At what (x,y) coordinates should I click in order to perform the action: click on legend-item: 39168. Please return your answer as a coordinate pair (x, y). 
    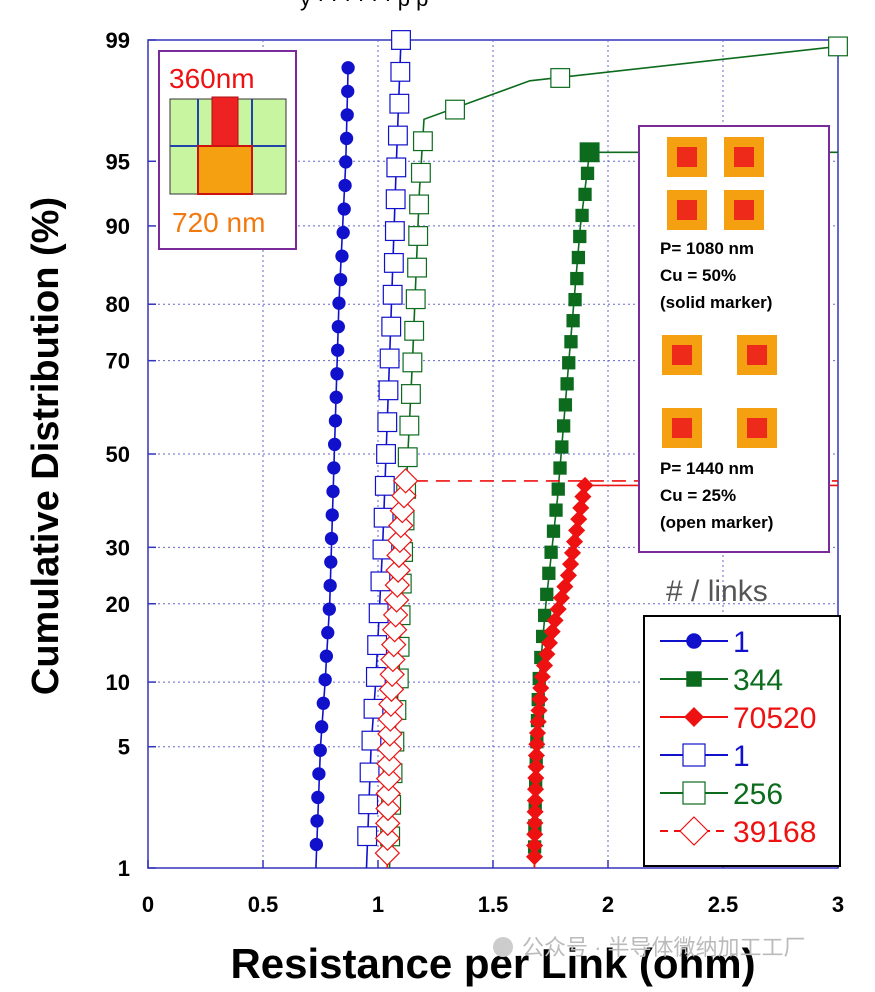
    Looking at the image, I should click on (738, 832).